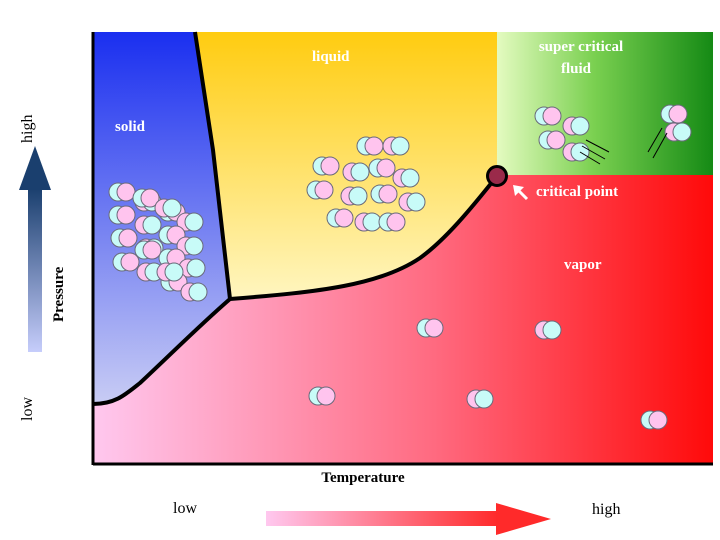 The height and width of the screenshot is (540, 720). Describe the element at coordinates (606, 509) in the screenshot. I see `temperature-high-label: high` at that location.